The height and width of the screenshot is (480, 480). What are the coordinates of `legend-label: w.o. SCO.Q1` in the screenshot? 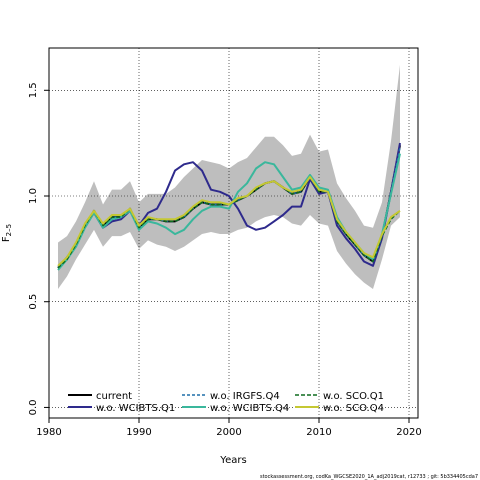 It's located at (353, 396).